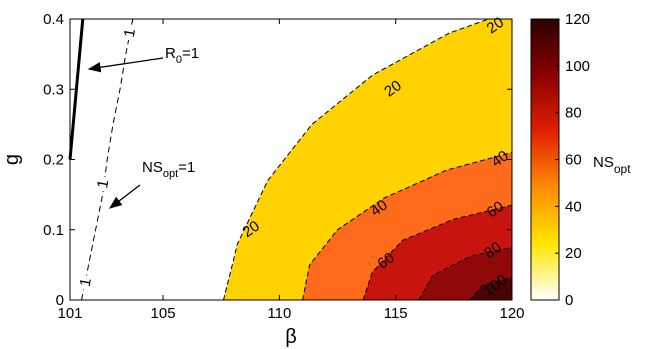 The width and height of the screenshot is (652, 349). I want to click on colorbar-tick-label: 100, so click(577, 66).